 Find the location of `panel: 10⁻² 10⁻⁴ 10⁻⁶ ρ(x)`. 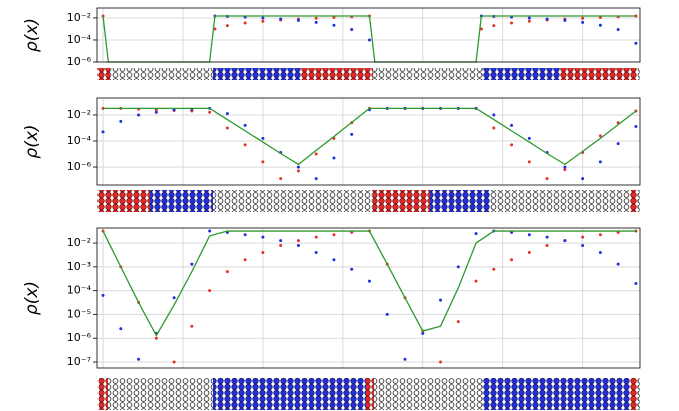

panel: 10⁻² 10⁻⁴ 10⁻⁶ ρ(x) is located at coordinates (331, 37).